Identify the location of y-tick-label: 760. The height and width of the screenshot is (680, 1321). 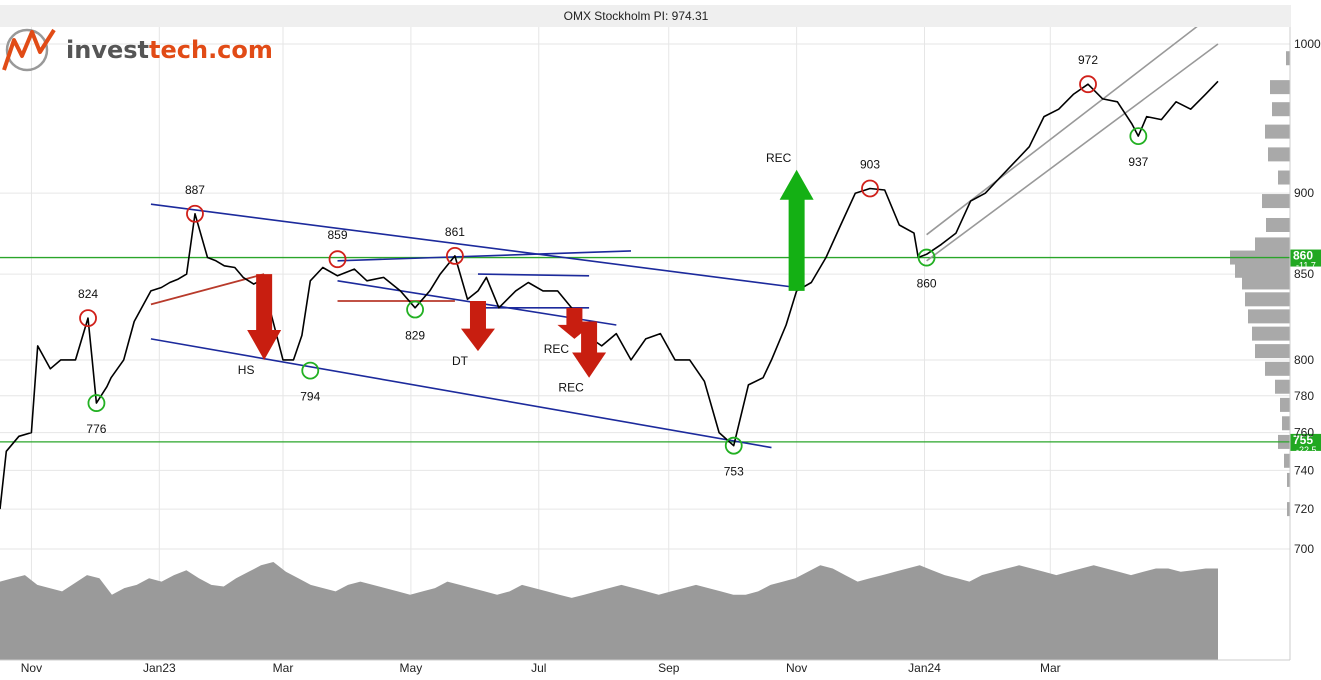
(1304, 433).